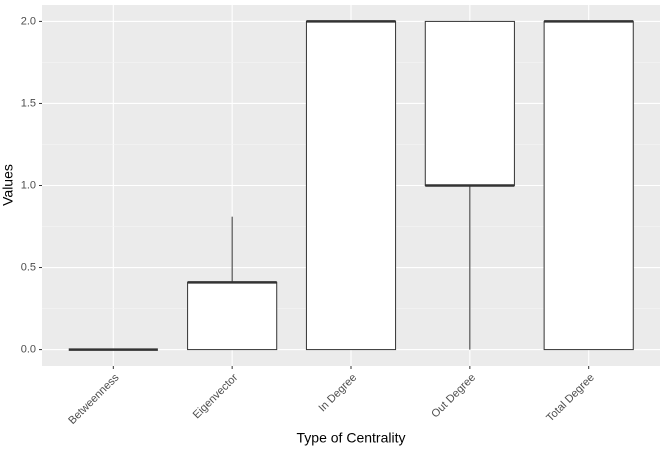  What do you see at coordinates (453, 396) in the screenshot?
I see `x-tick-label: Out Degree` at bounding box center [453, 396].